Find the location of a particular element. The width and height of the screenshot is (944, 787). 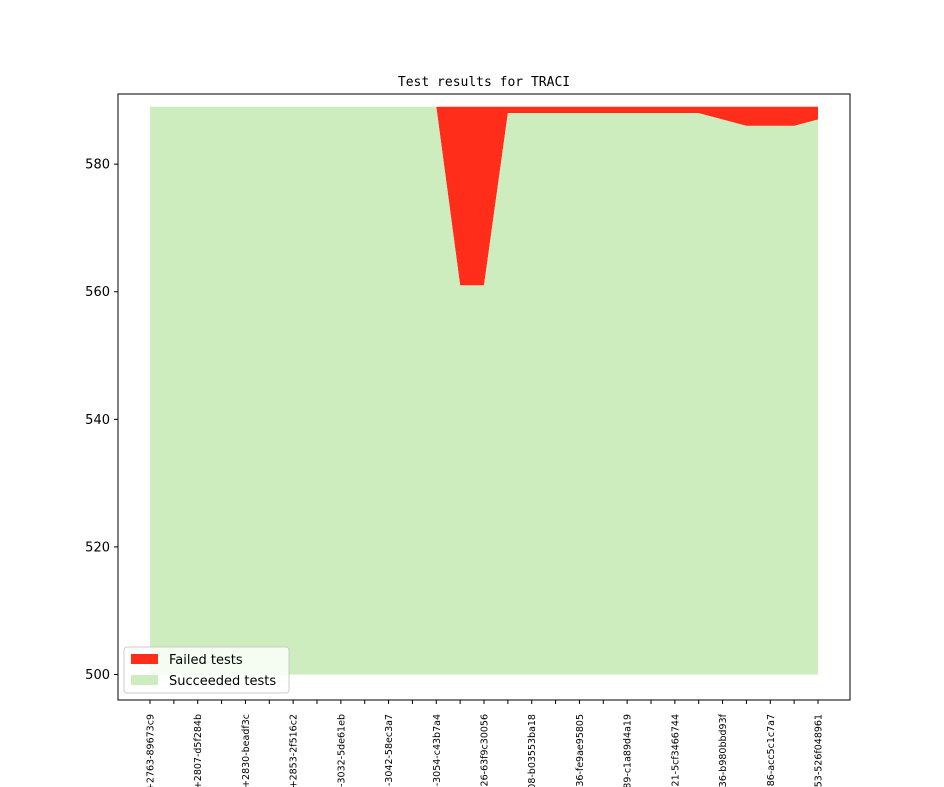

y-axis: 500 520 540 560 580 is located at coordinates (101, 420).